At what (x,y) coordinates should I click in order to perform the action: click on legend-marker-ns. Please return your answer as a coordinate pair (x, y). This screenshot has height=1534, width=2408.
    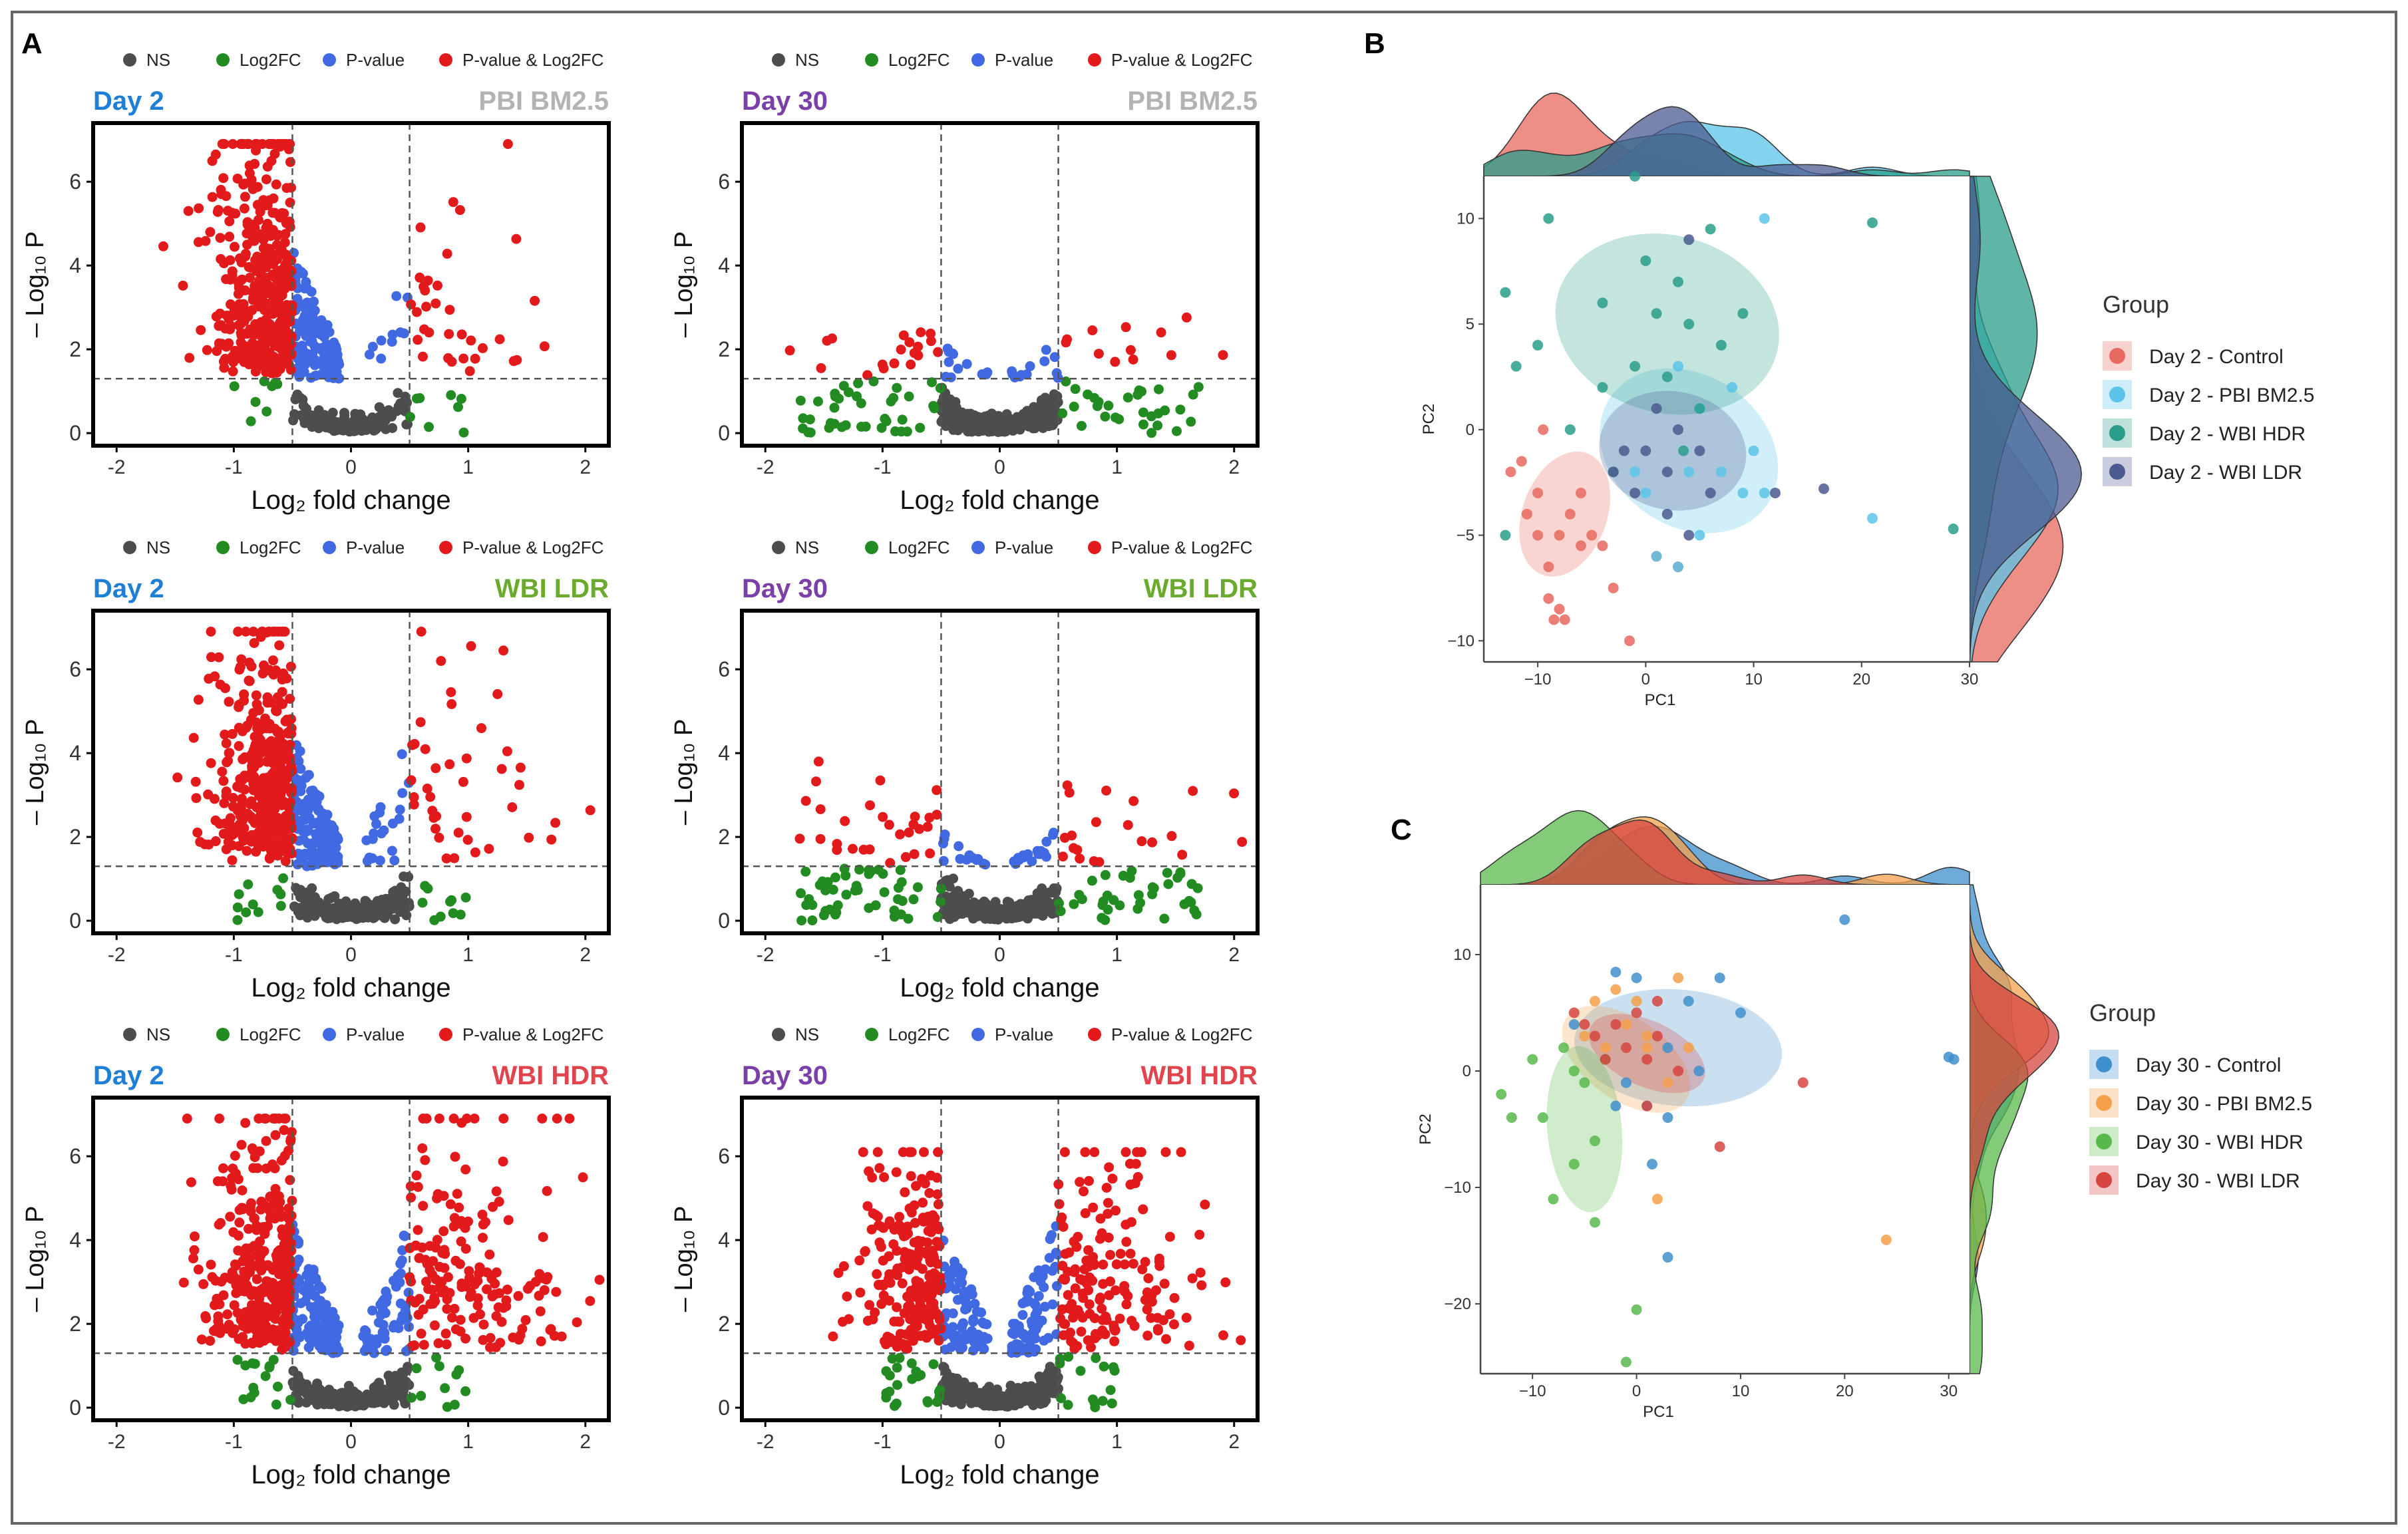
    Looking at the image, I should click on (129, 1034).